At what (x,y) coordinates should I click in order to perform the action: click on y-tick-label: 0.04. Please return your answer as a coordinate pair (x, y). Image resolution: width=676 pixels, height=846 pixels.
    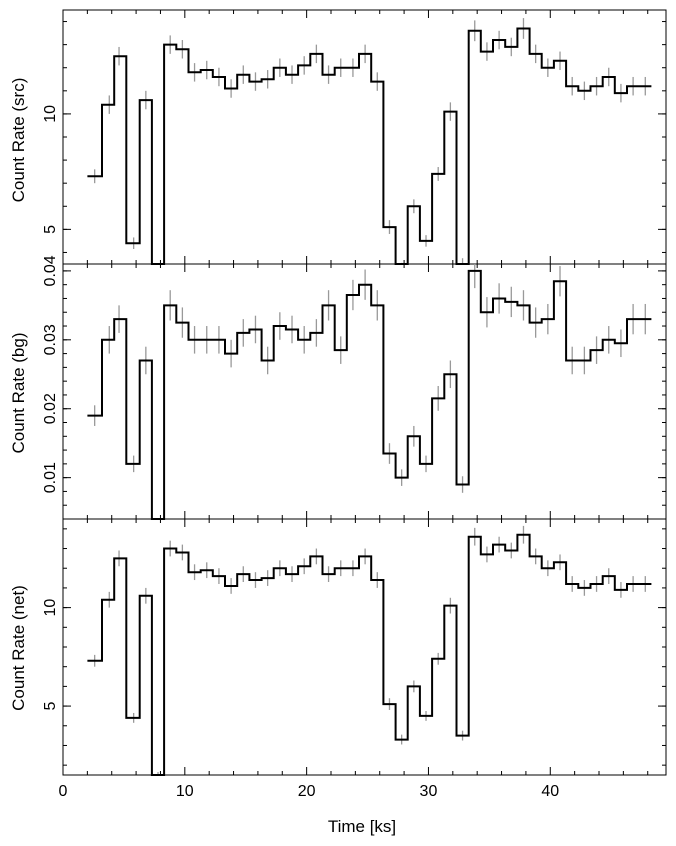
    Looking at the image, I should click on (50, 270).